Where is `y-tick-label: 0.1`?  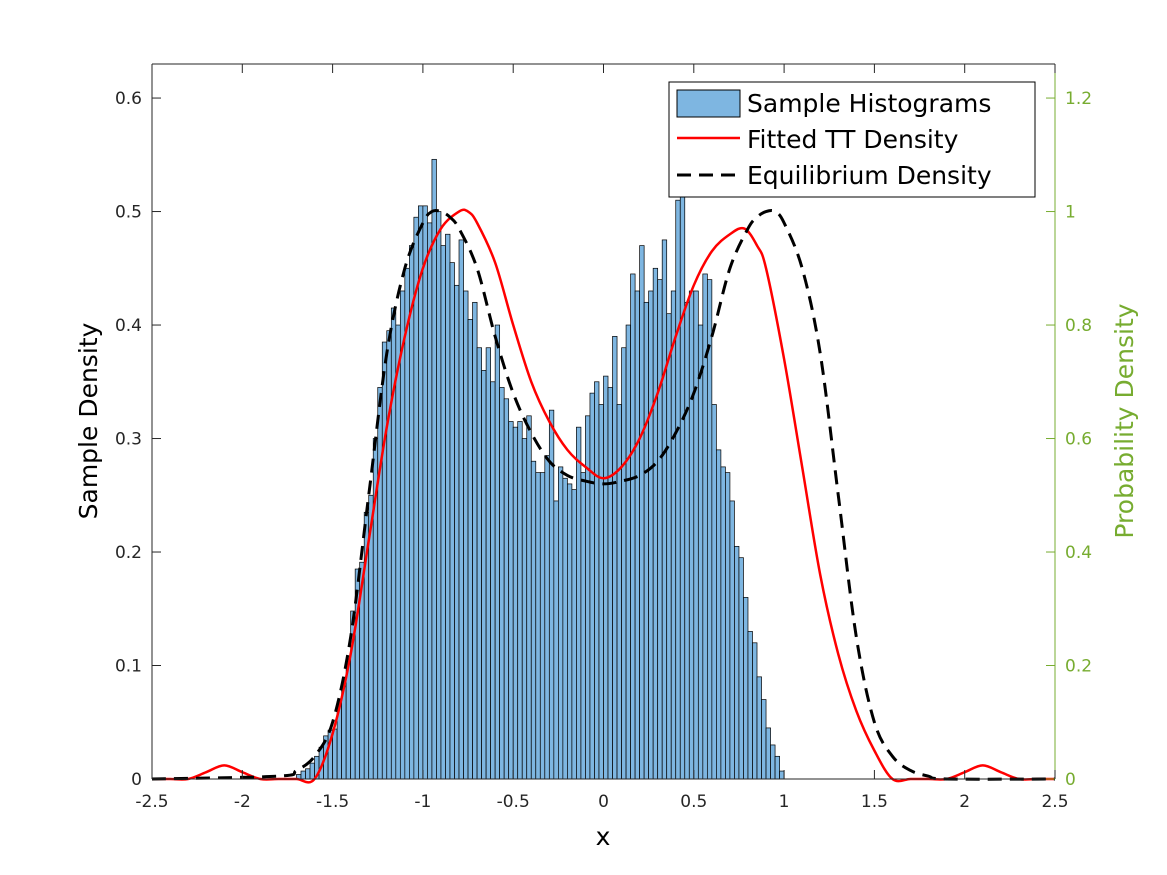
y-tick-label: 0.1 is located at coordinates (128, 667).